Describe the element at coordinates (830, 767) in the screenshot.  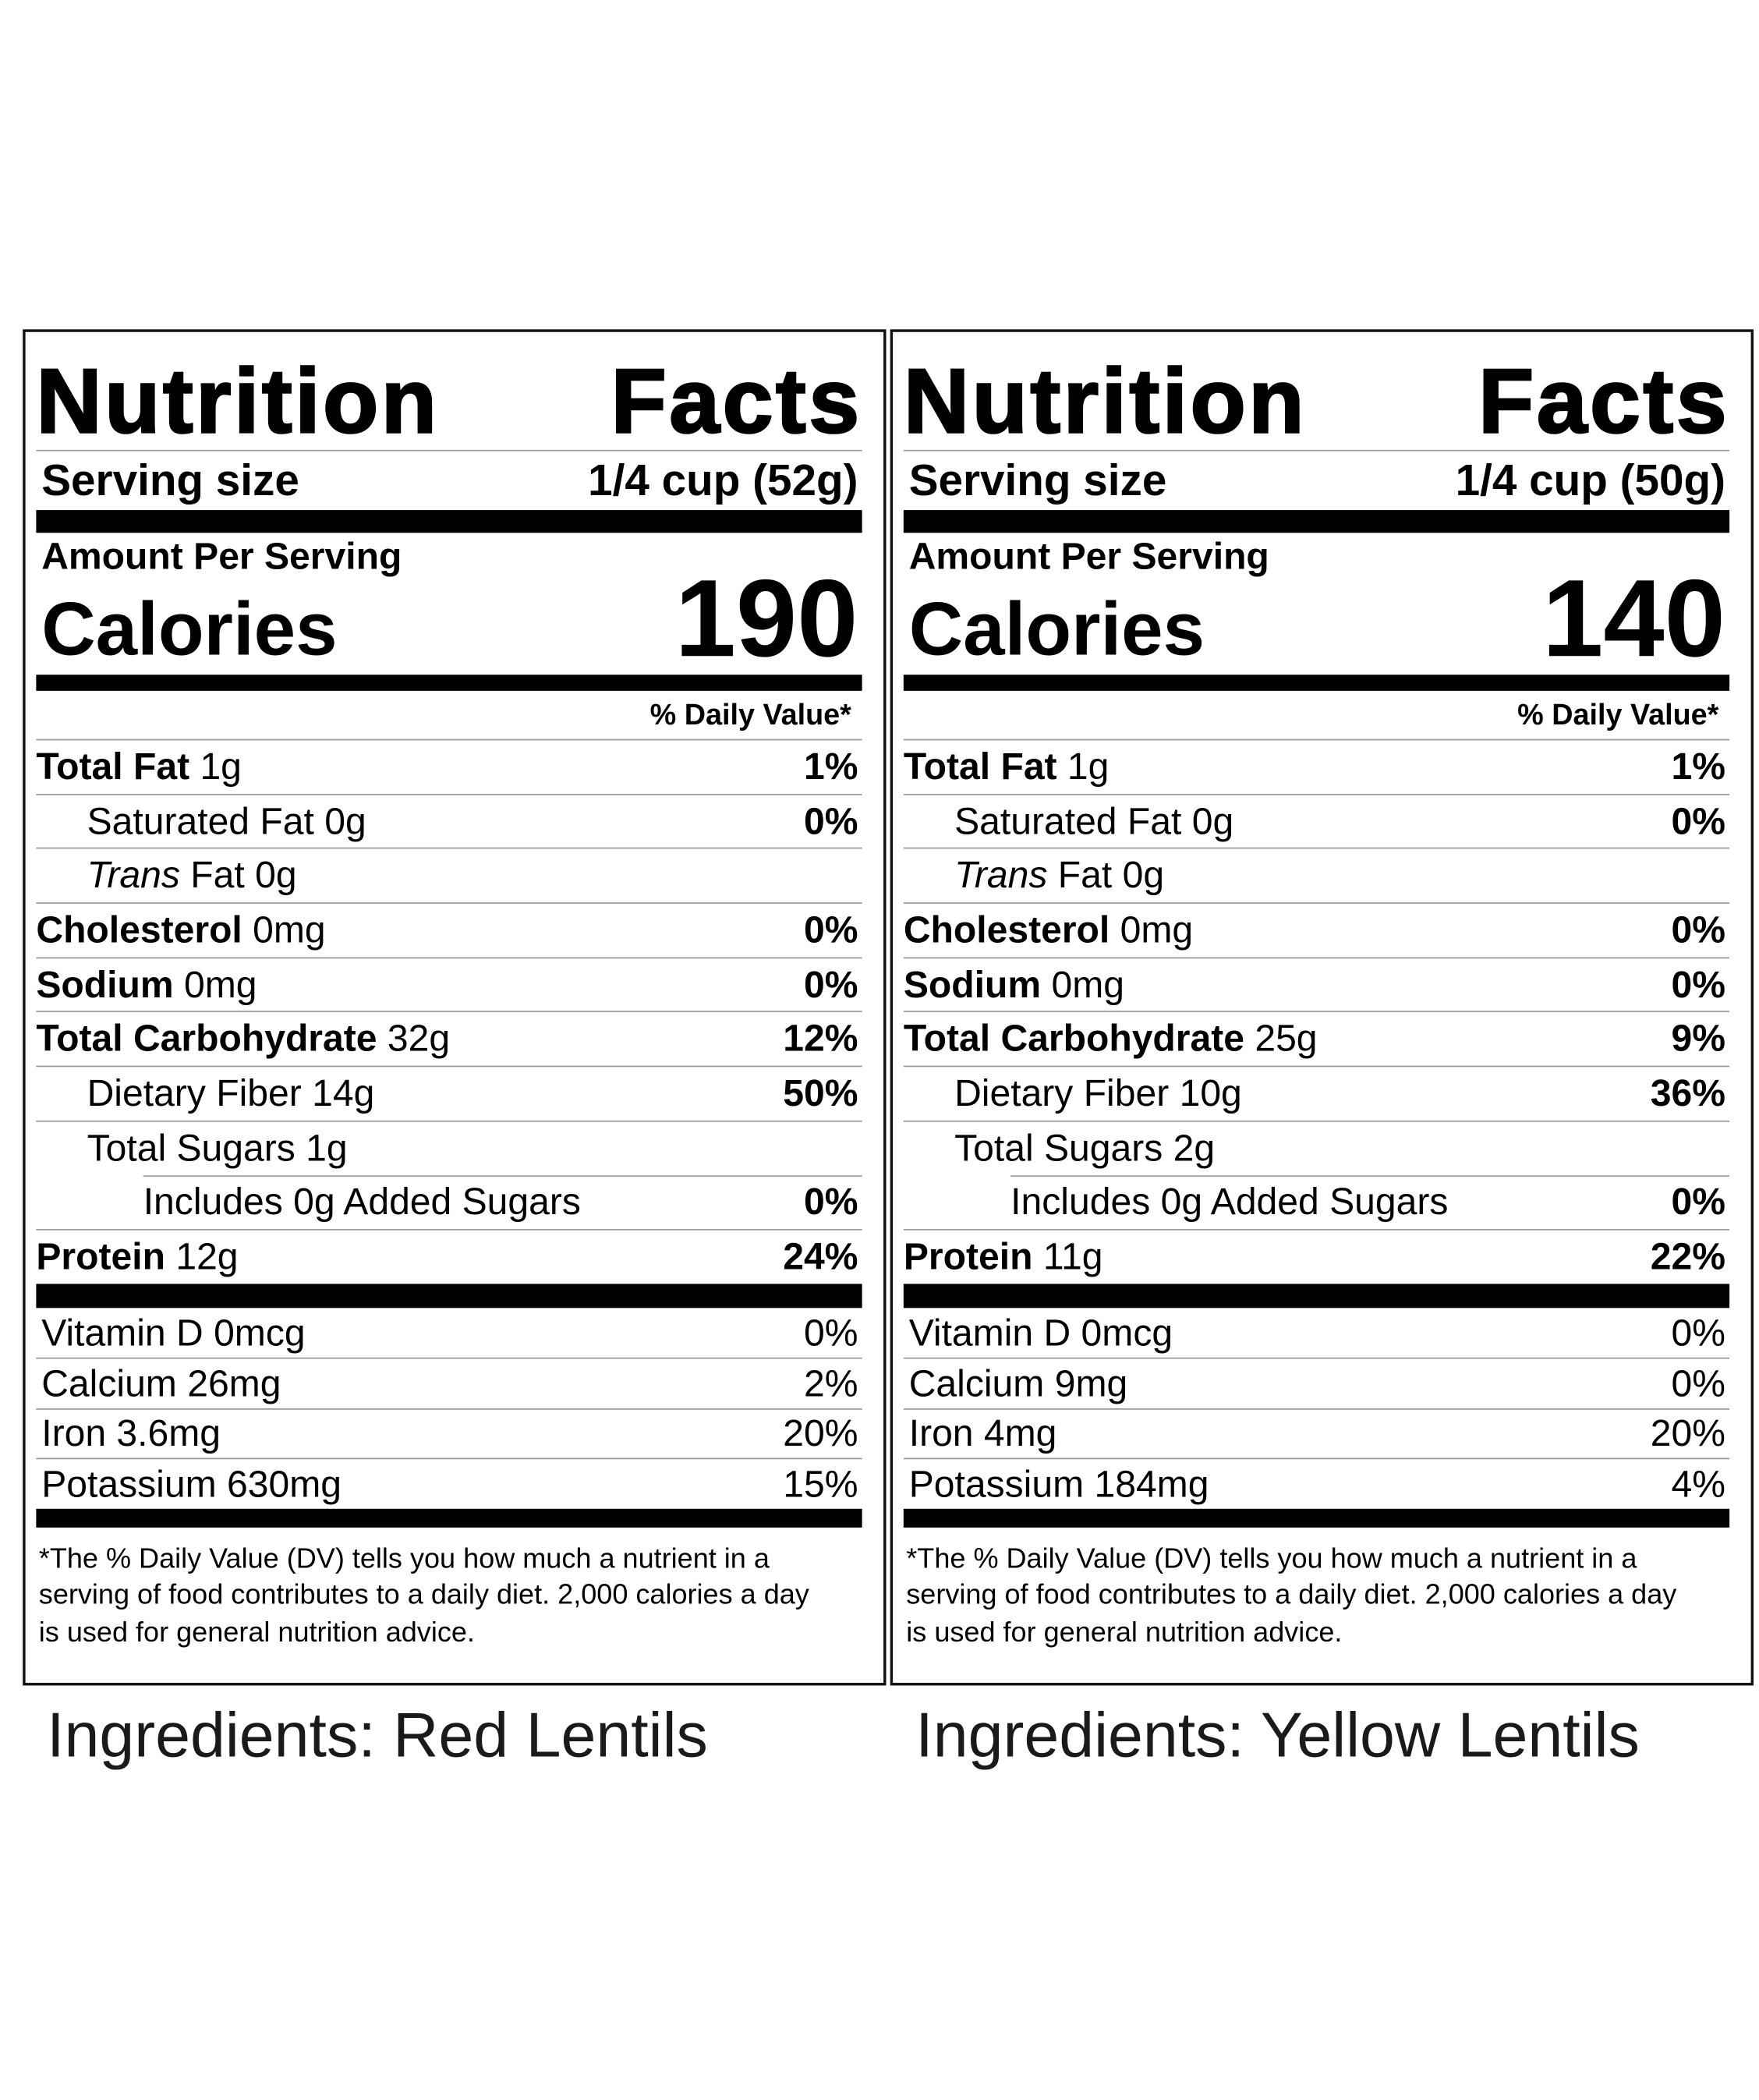
I see `nutrient-dv: 1%` at that location.